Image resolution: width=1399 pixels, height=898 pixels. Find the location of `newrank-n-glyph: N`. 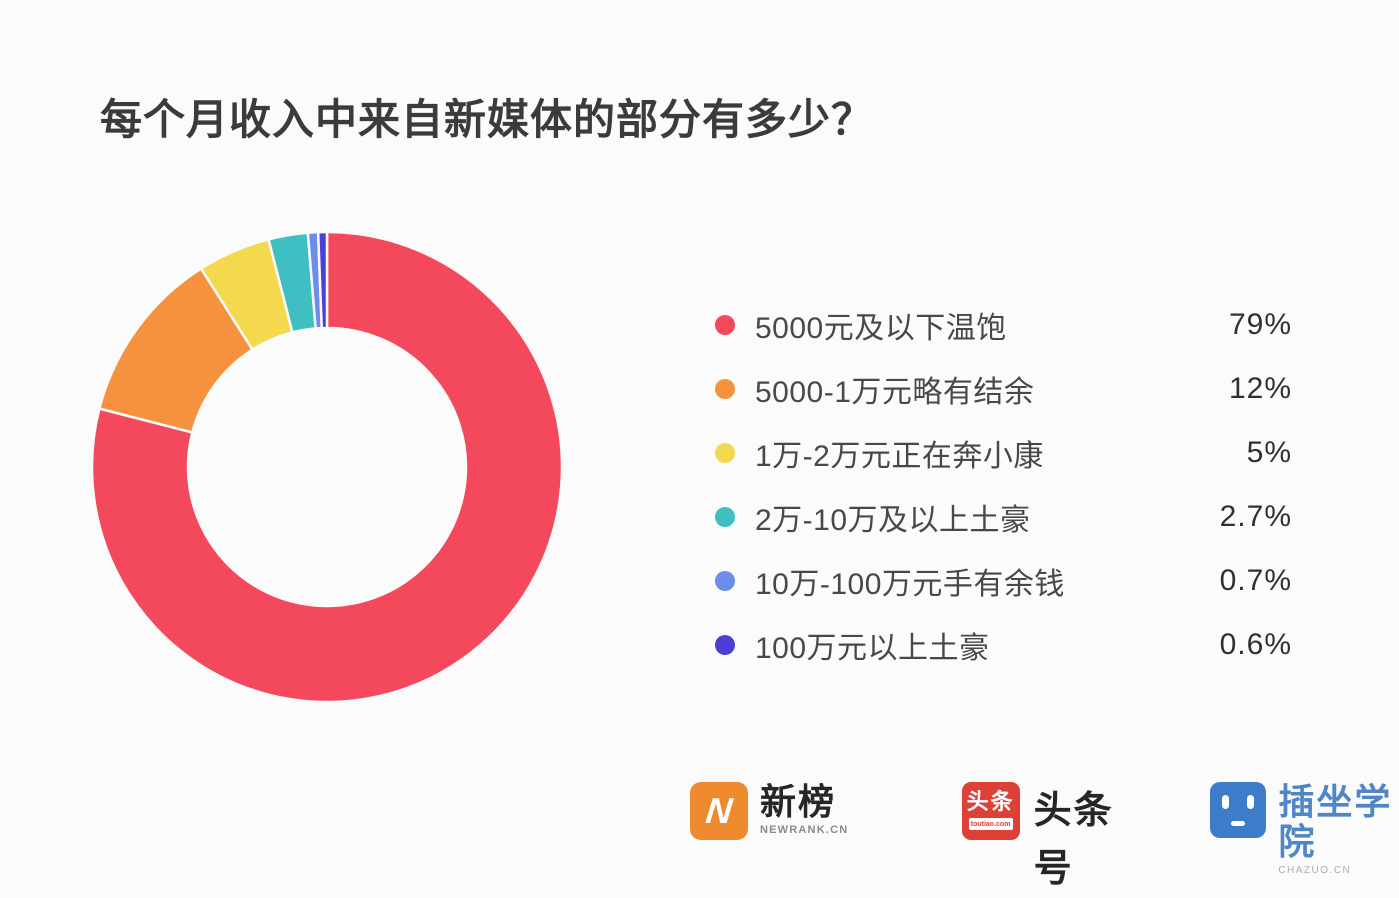

newrank-n-glyph: N is located at coordinates (719, 810).